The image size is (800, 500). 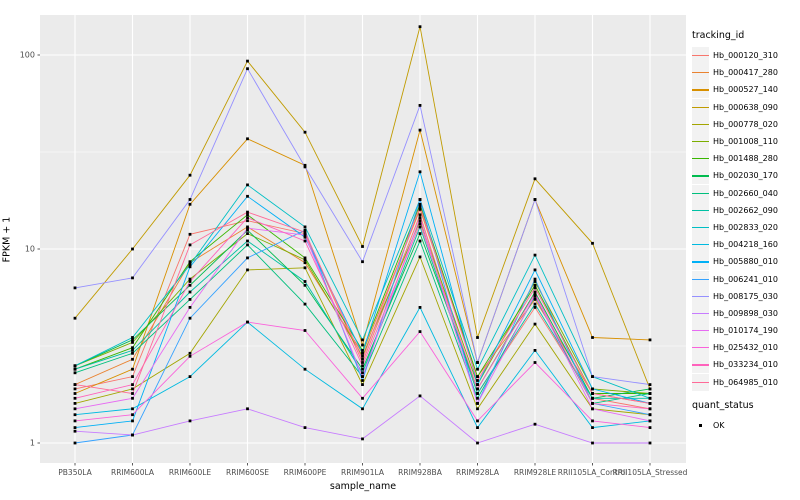 What do you see at coordinates (363, 486) in the screenshot?
I see `x-axis-title: sample_name` at bounding box center [363, 486].